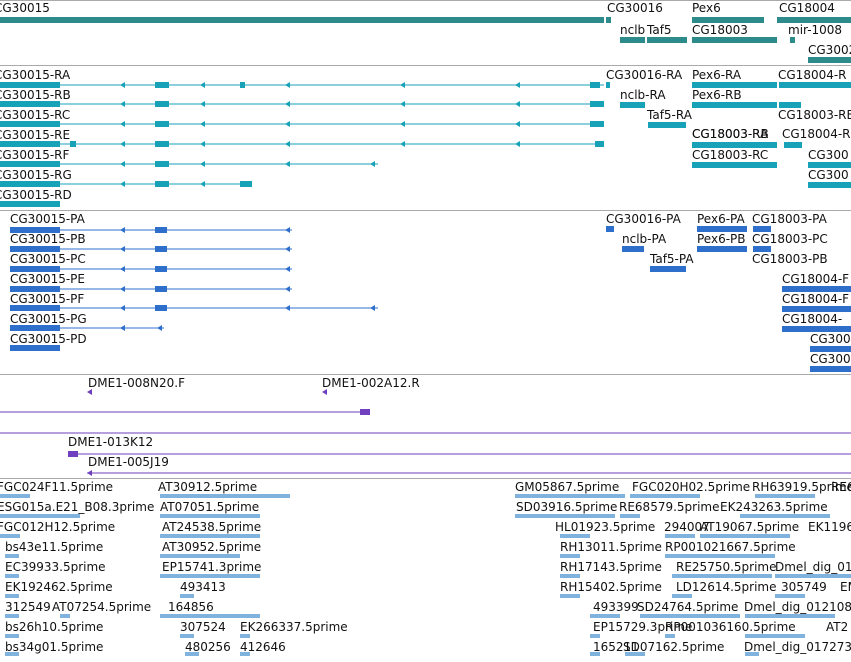 This screenshot has height=662, width=851. I want to click on clone-end-marker, so click(324, 392).